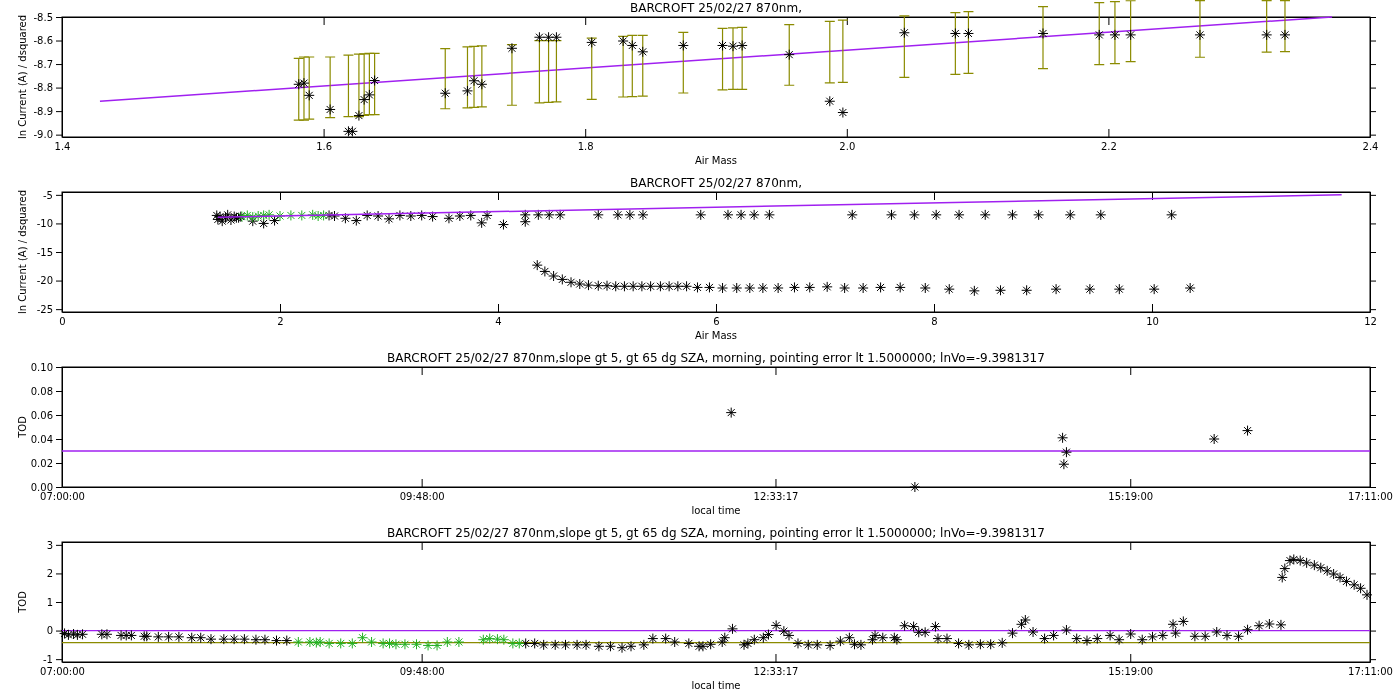 The image size is (1400, 700). What do you see at coordinates (41, 367) in the screenshot?
I see `y-tick-label: 0.10` at bounding box center [41, 367].